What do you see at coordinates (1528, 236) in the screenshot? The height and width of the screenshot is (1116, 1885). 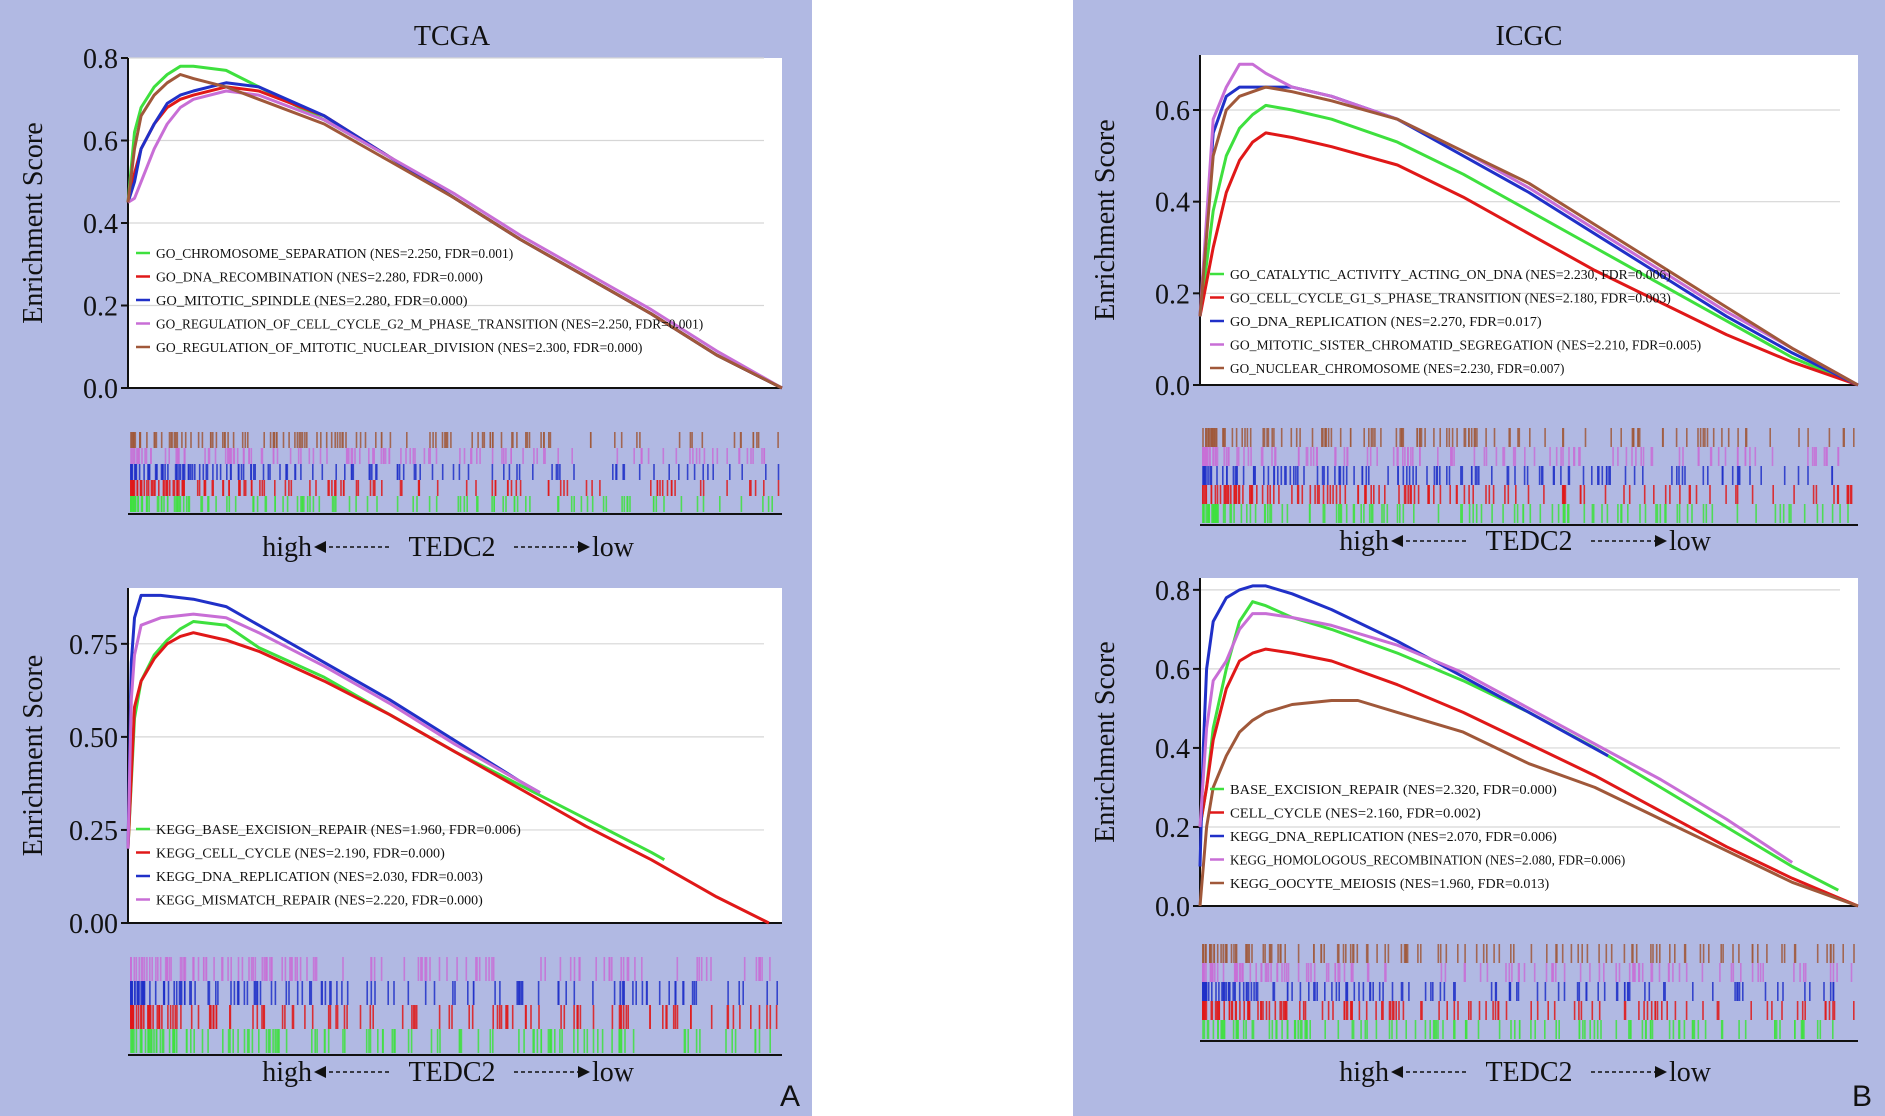 I see `series-line` at bounding box center [1528, 236].